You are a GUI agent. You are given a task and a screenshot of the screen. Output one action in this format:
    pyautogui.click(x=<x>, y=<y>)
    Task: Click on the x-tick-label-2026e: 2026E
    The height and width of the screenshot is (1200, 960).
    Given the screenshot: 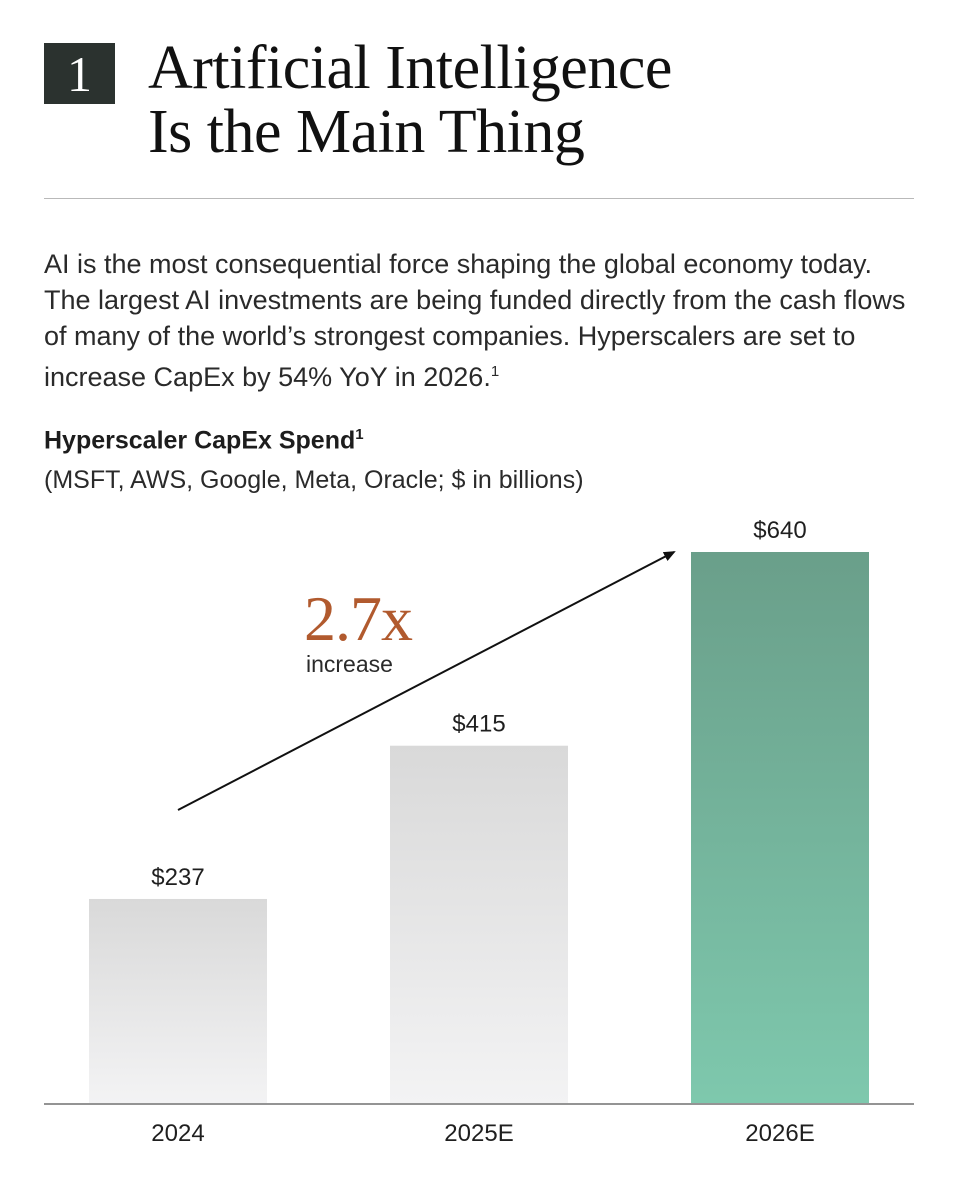 What is the action you would take?
    pyautogui.click(x=779, y=1133)
    